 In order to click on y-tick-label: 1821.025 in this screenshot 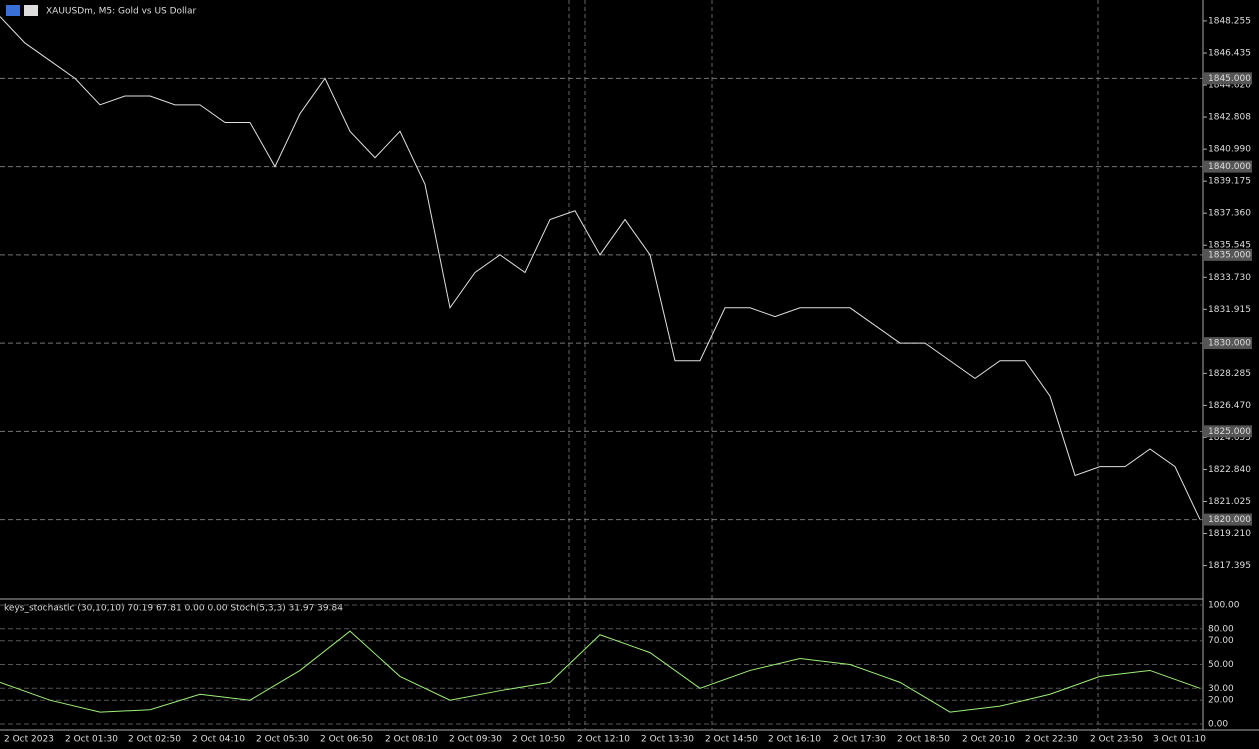, I will do `click(1229, 502)`.